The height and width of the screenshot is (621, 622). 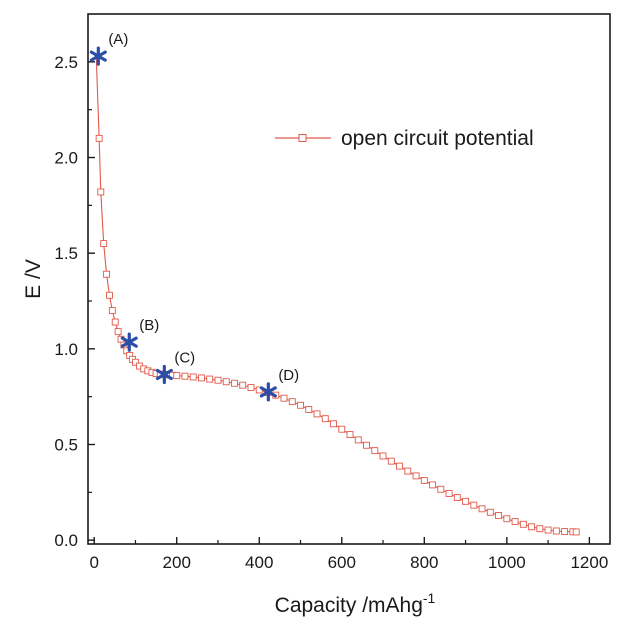 What do you see at coordinates (288, 375) in the screenshot?
I see `annotation-label: (D)` at bounding box center [288, 375].